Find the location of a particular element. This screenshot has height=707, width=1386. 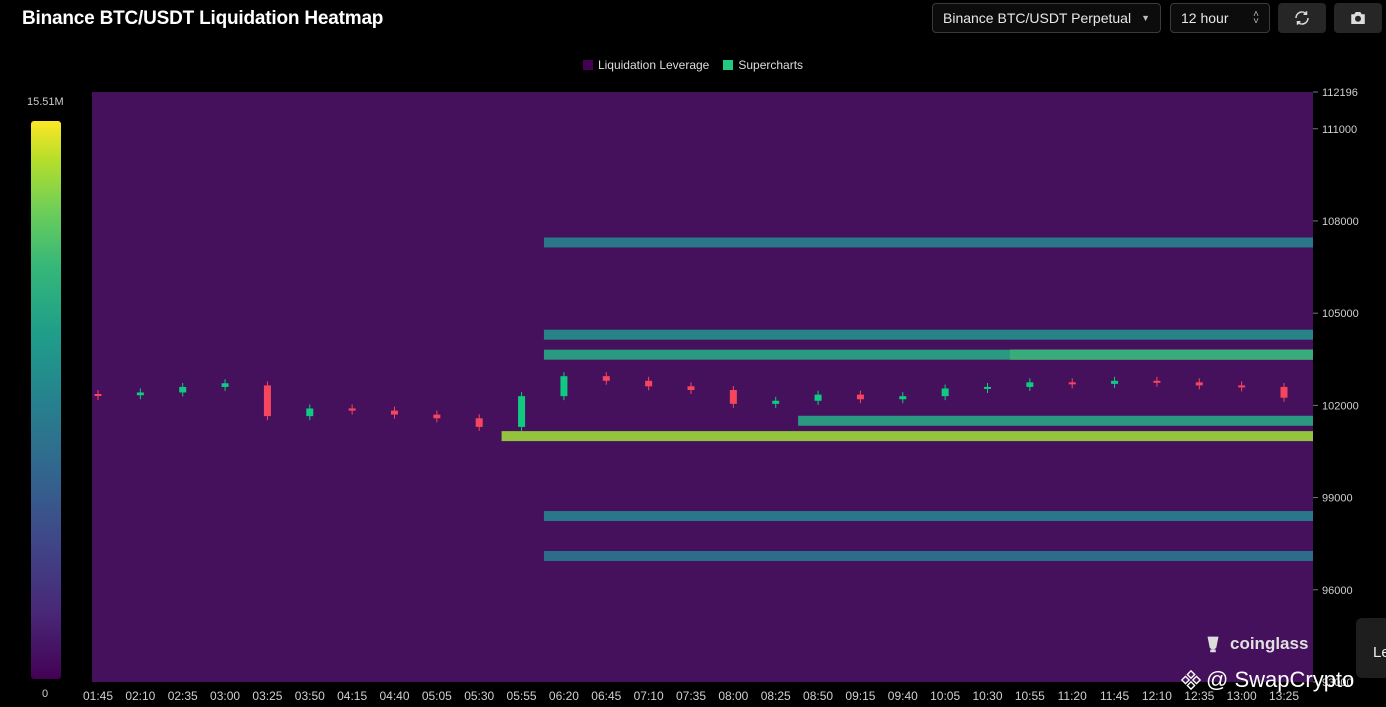

x-tick-label: 03:25 is located at coordinates (267, 696).